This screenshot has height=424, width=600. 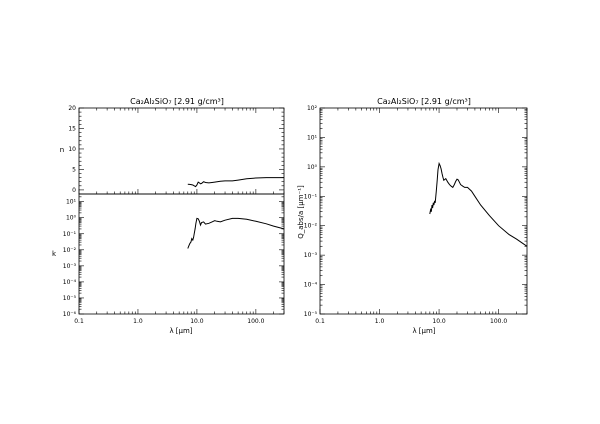 I want to click on y-tick-label: 0, so click(x=74, y=190).